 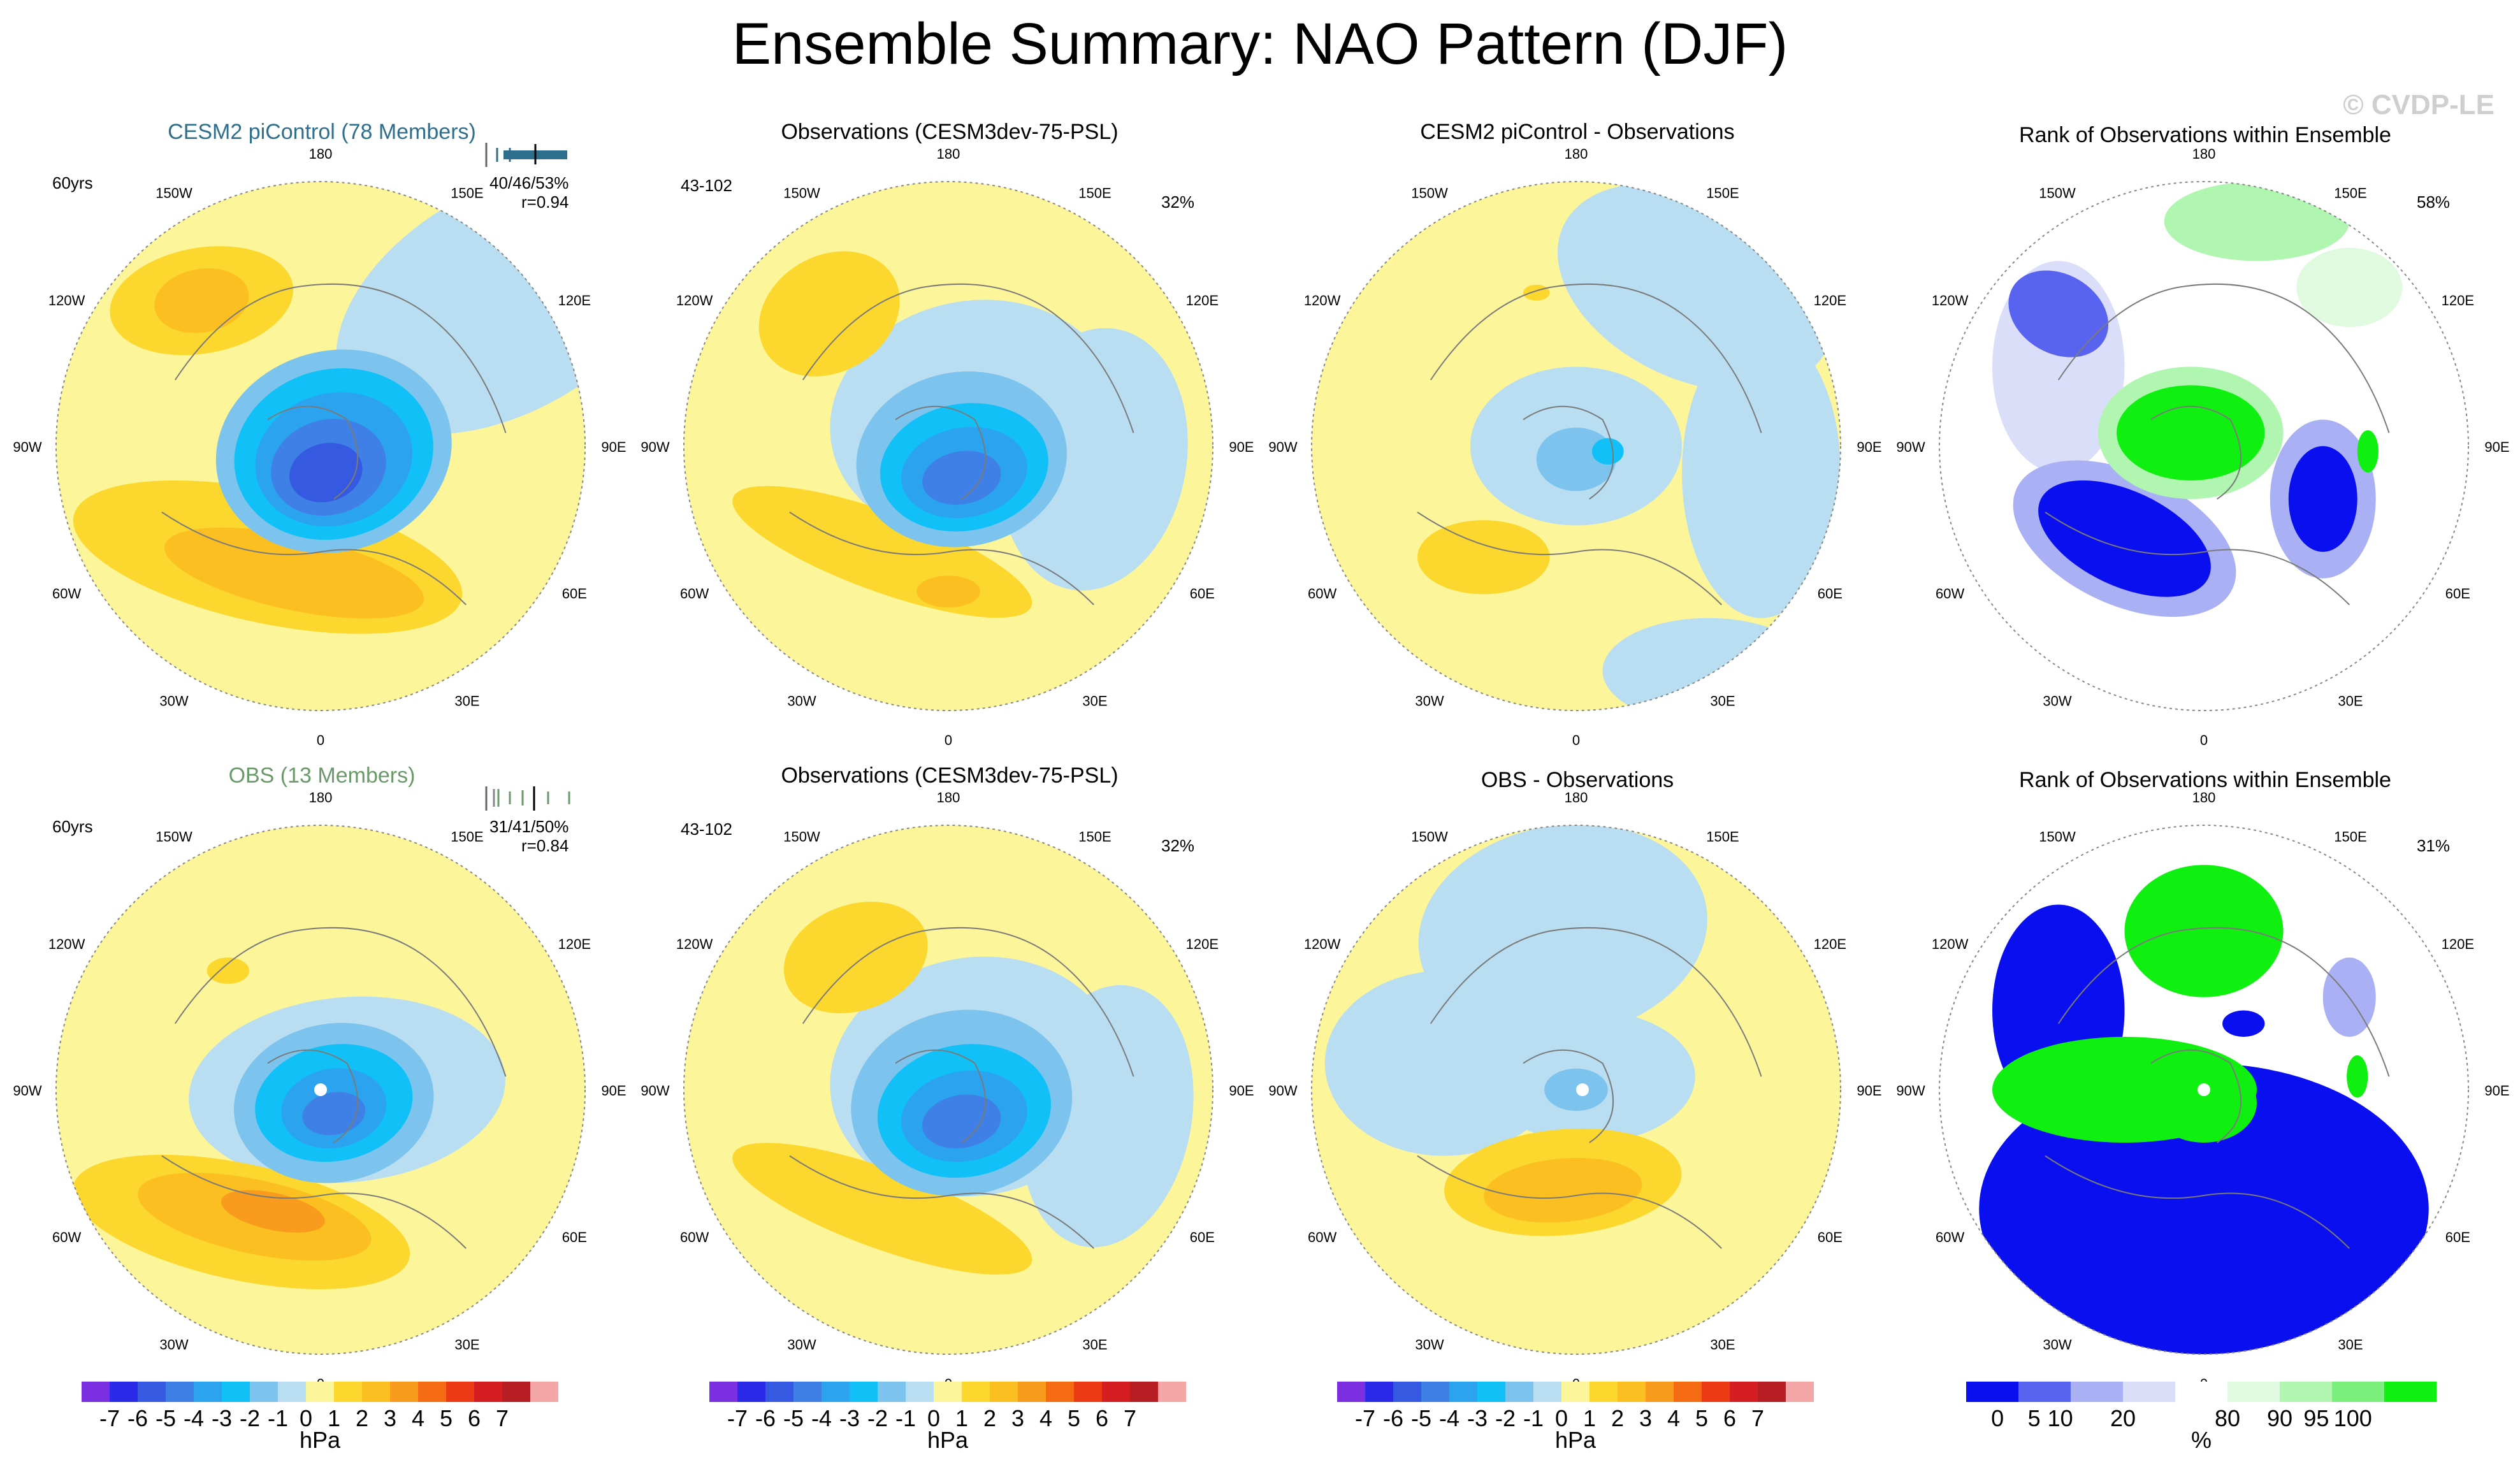 What do you see at coordinates (1589, 1418) in the screenshot?
I see `colorbar-tick-label: 1` at bounding box center [1589, 1418].